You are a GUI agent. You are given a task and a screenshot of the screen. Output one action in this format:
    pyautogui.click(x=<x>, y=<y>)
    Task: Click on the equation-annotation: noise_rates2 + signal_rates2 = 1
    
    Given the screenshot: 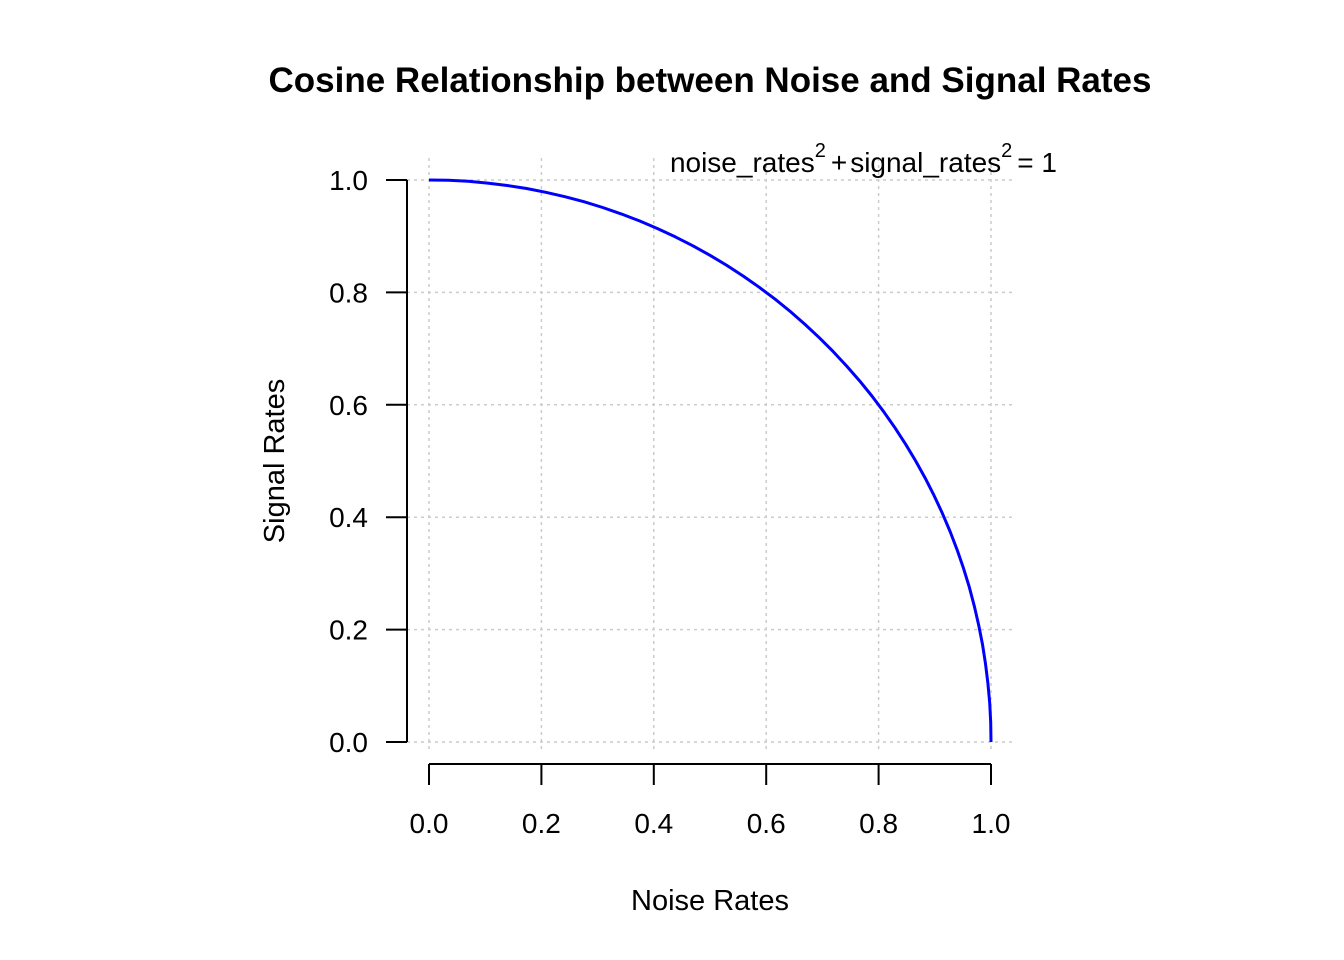 What is the action you would take?
    pyautogui.click(x=863, y=159)
    